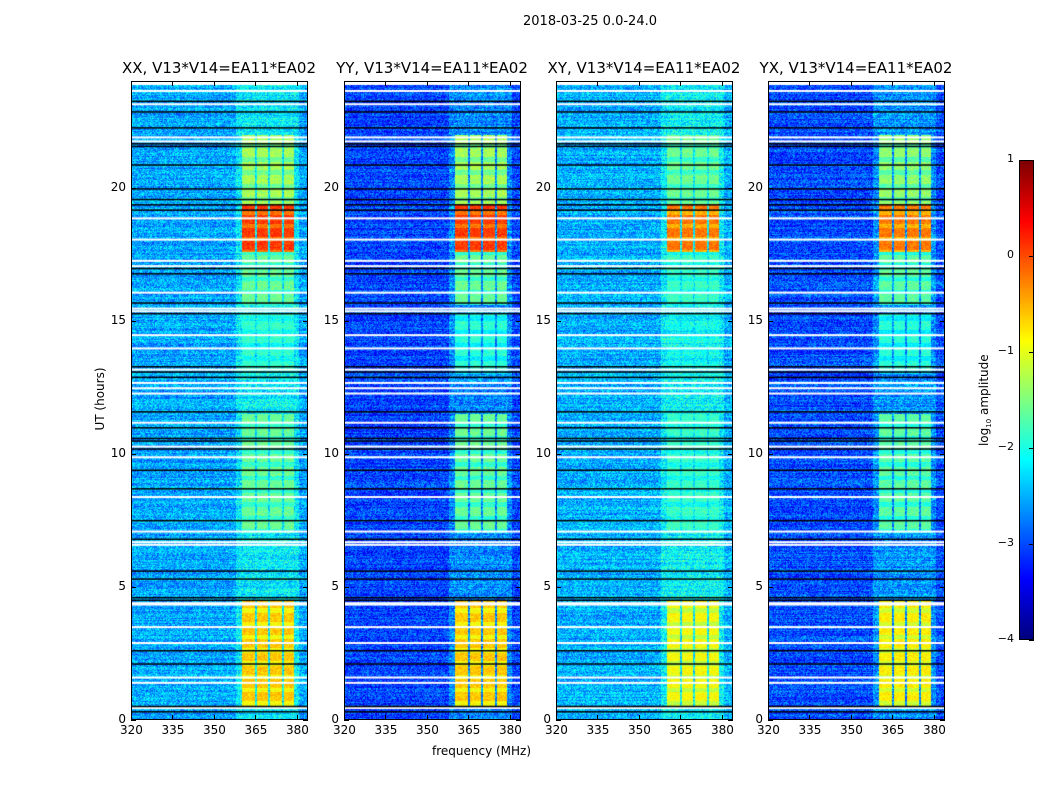 This screenshot has height=800, width=1050. What do you see at coordinates (1005, 638) in the screenshot?
I see `colorbar-tick-label: −4` at bounding box center [1005, 638].